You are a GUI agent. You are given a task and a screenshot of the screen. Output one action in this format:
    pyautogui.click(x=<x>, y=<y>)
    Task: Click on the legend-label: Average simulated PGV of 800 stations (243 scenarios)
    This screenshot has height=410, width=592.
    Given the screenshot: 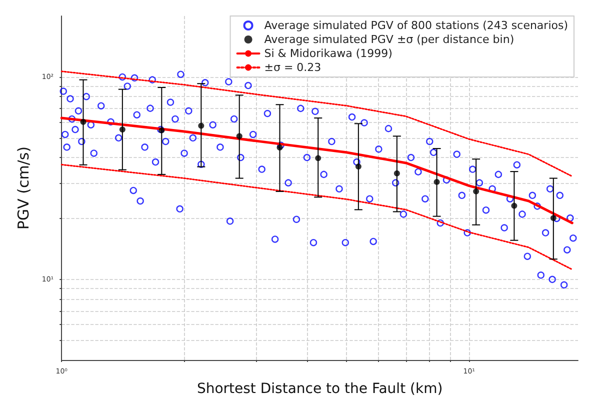 What is the action you would take?
    pyautogui.click(x=416, y=25)
    